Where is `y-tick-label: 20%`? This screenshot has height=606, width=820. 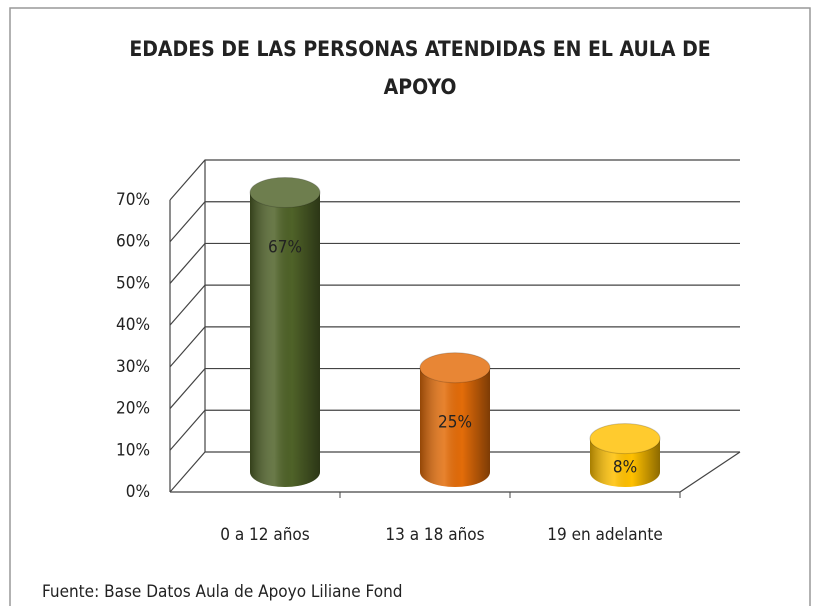
y-tick-label: 20% is located at coordinates (133, 409).